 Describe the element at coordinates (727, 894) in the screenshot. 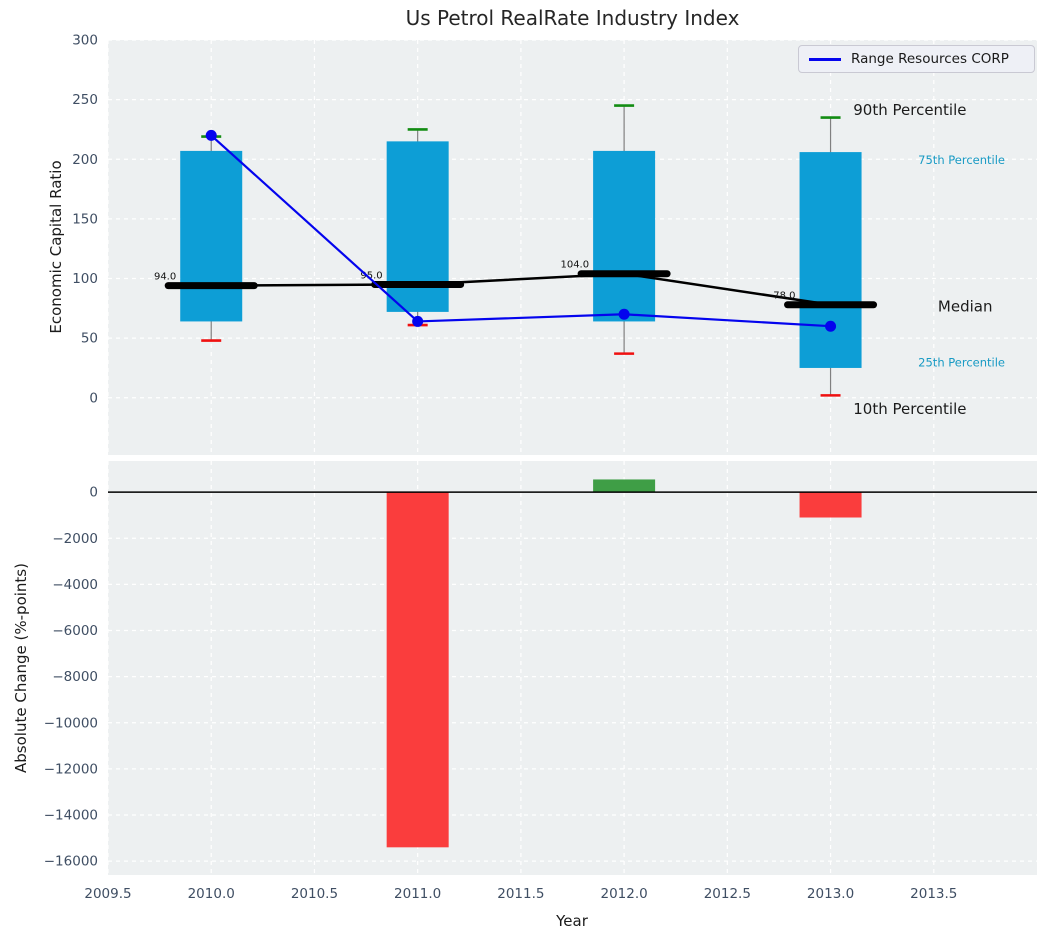

I see `x-tick-label: 2012.5` at that location.